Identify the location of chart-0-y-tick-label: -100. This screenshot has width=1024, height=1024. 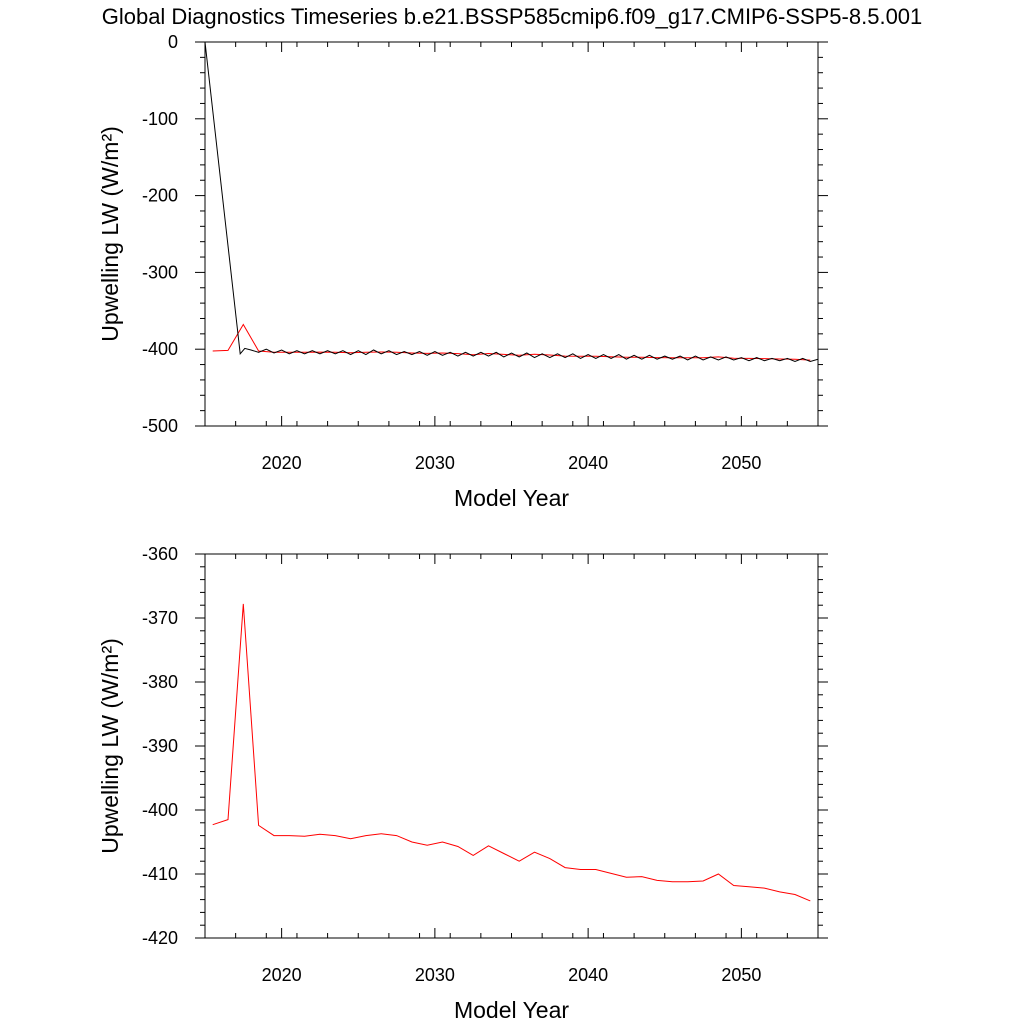
(160, 119).